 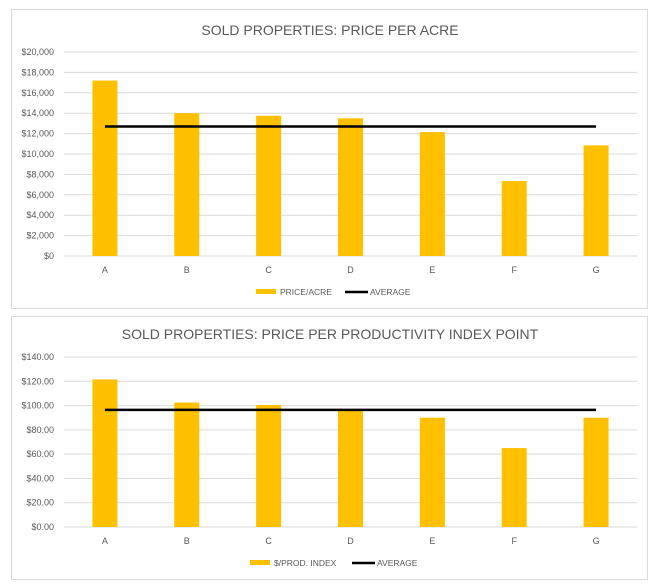 I want to click on y-tick-label: $100.00, so click(x=37, y=406).